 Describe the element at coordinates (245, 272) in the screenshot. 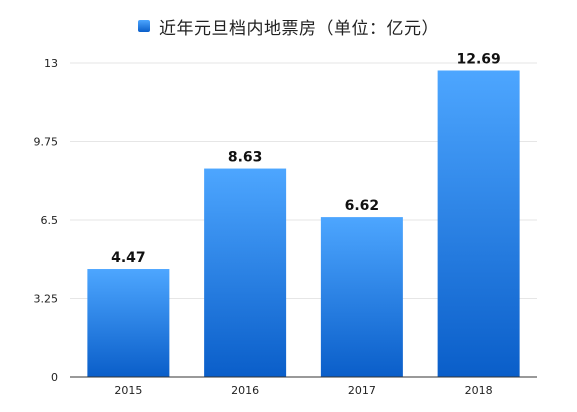

I see `bar-2016` at that location.